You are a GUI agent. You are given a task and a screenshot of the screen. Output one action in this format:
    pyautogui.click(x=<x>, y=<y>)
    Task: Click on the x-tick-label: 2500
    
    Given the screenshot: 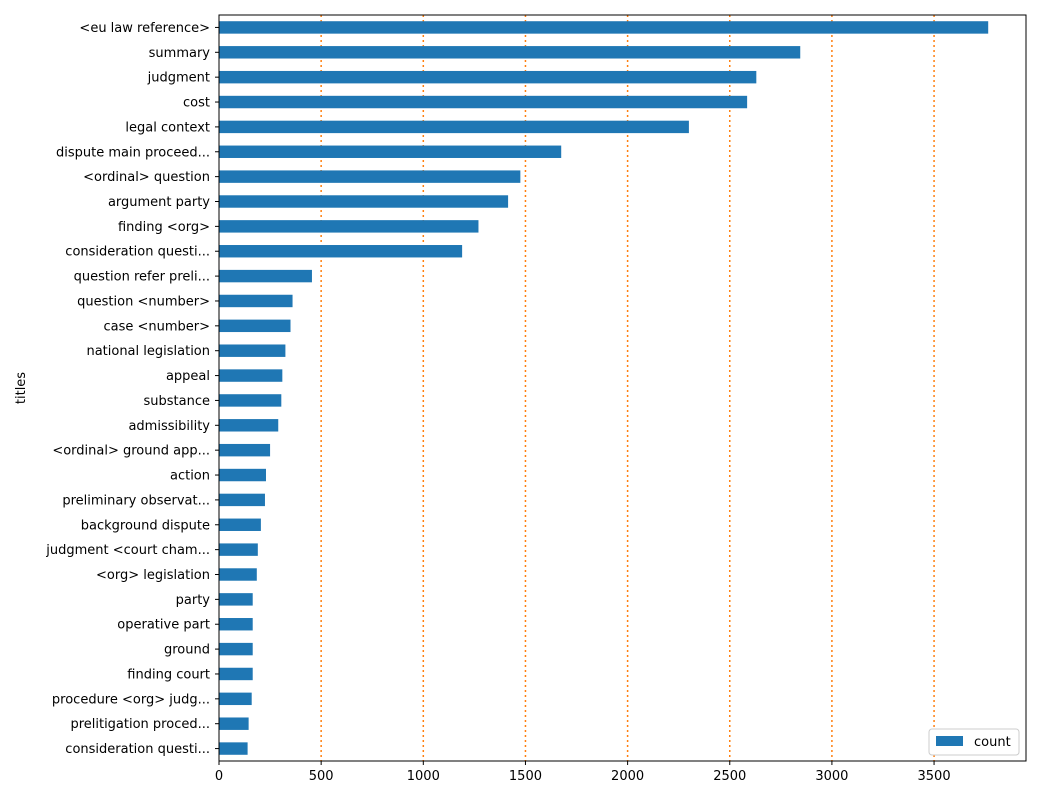 What is the action you would take?
    pyautogui.click(x=729, y=776)
    